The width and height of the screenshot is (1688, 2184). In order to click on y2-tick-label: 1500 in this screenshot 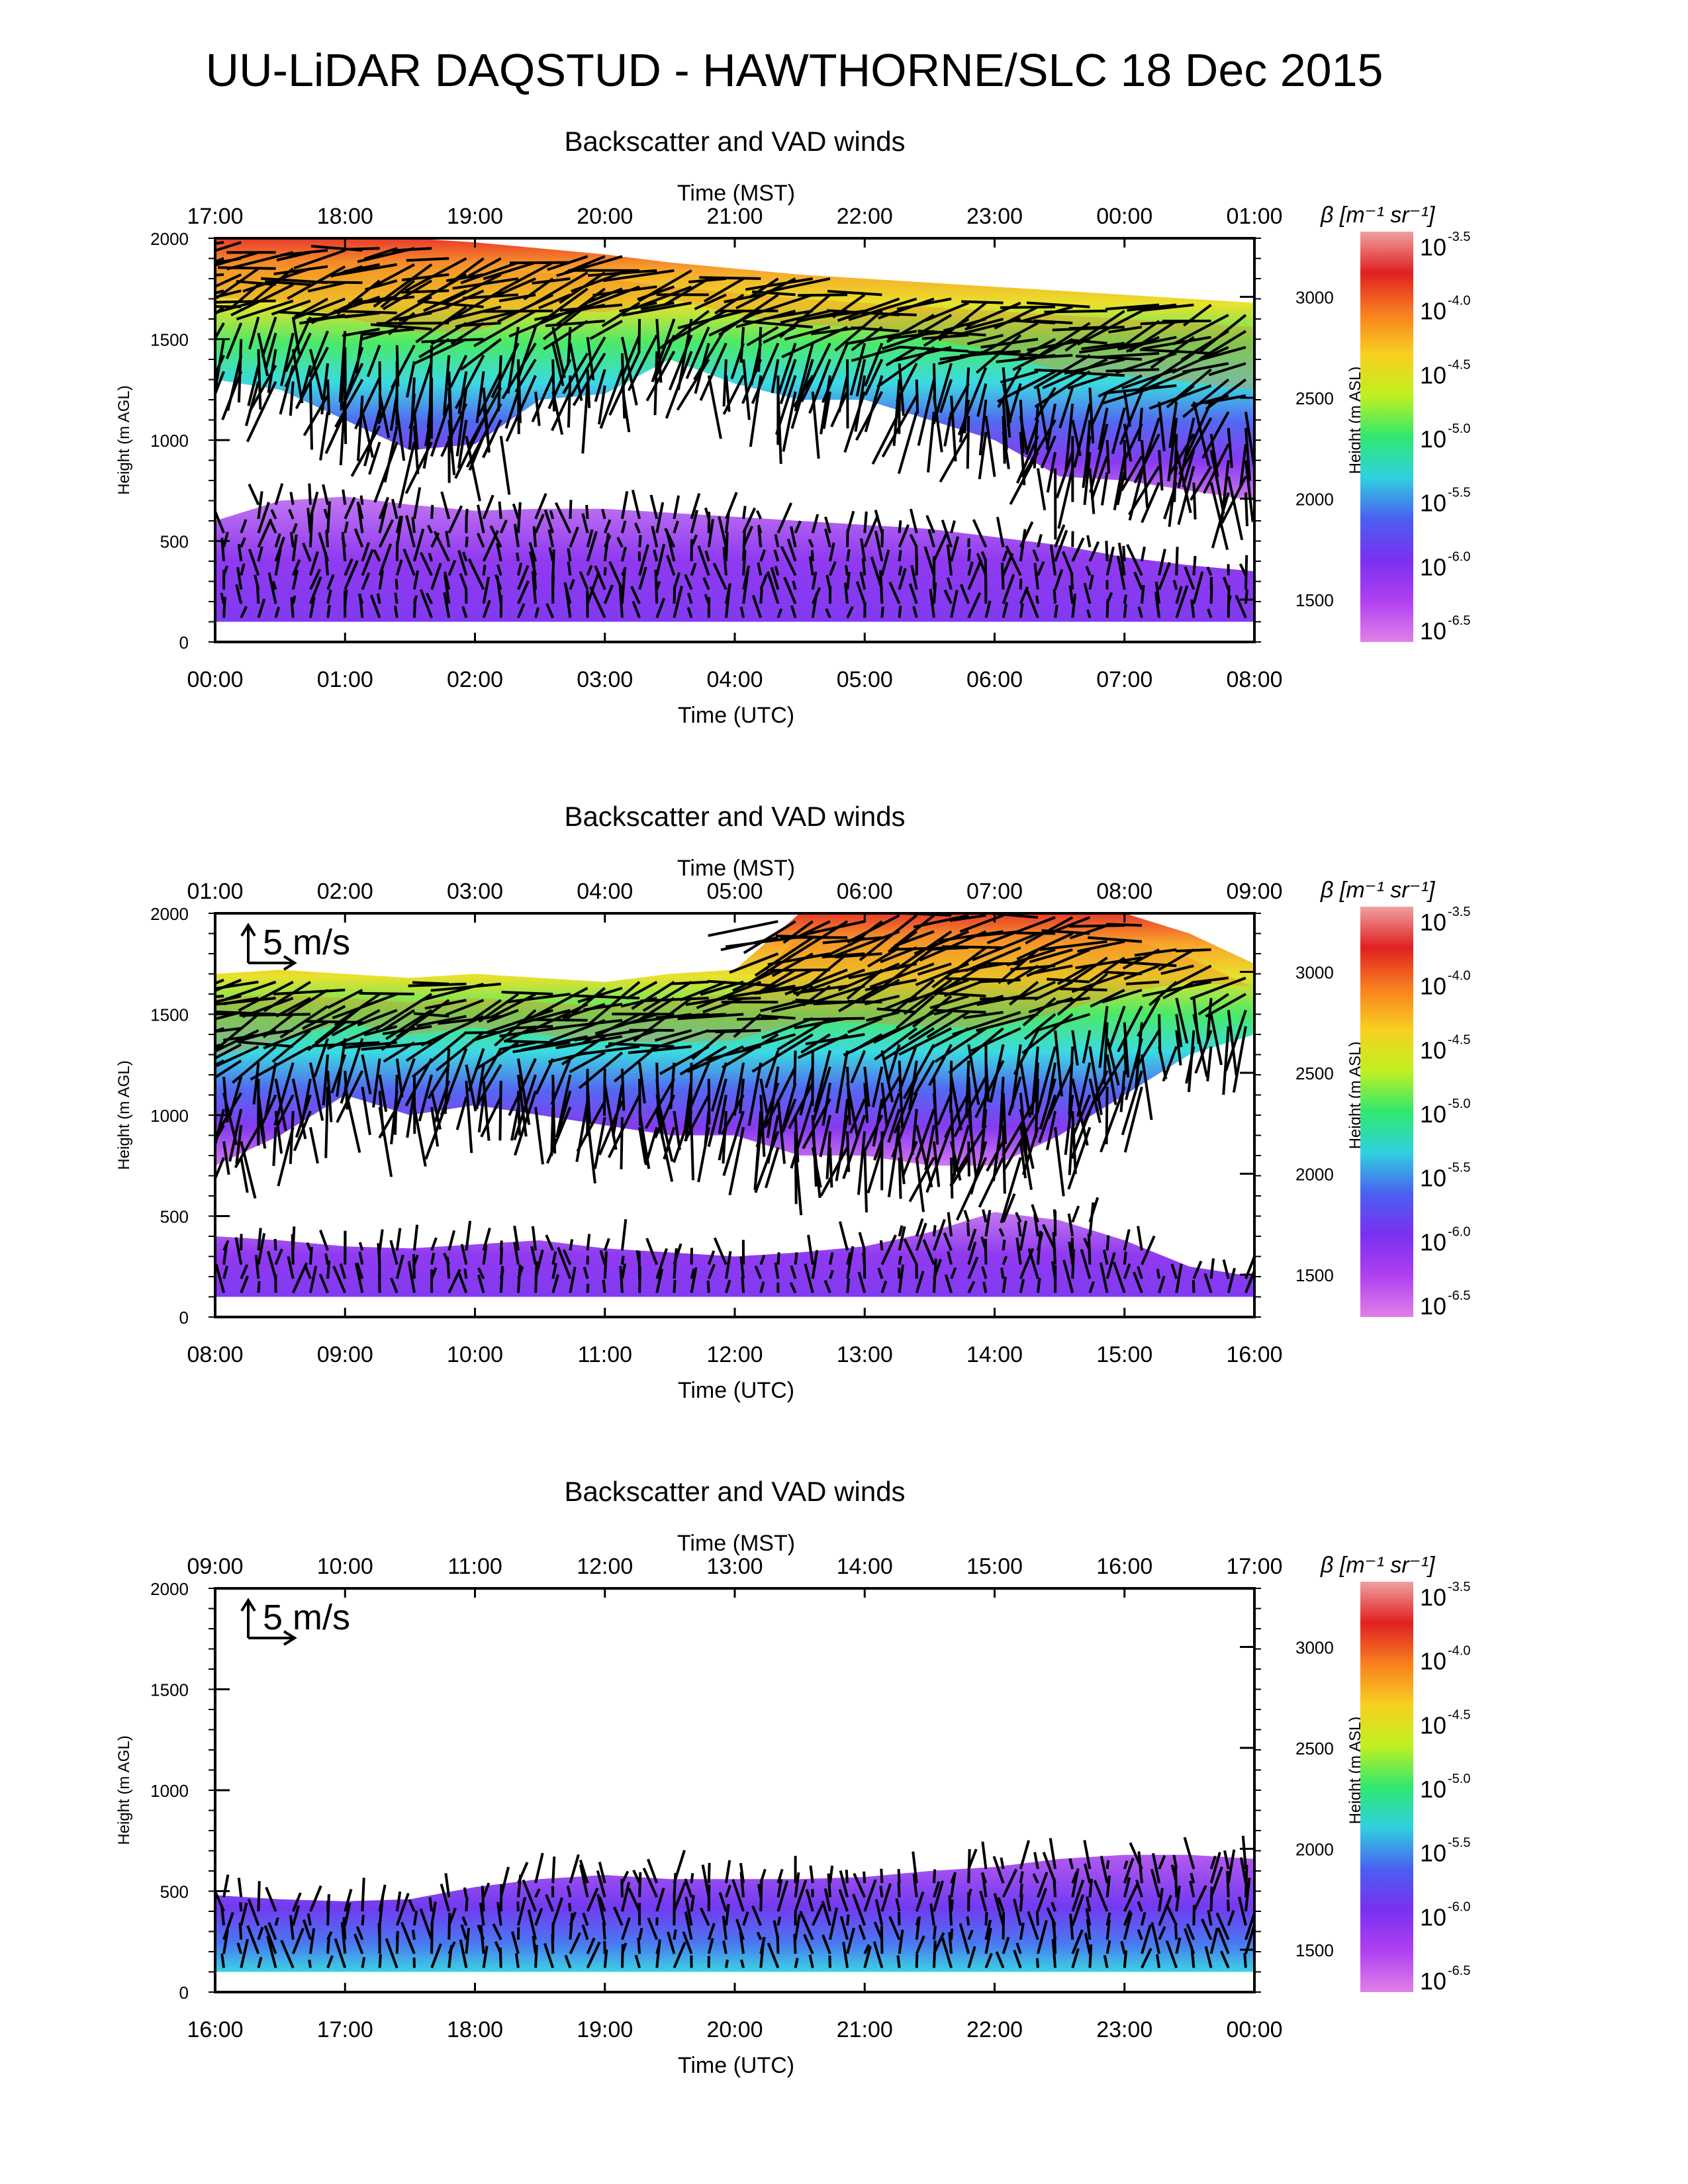, I will do `click(1314, 1275)`.